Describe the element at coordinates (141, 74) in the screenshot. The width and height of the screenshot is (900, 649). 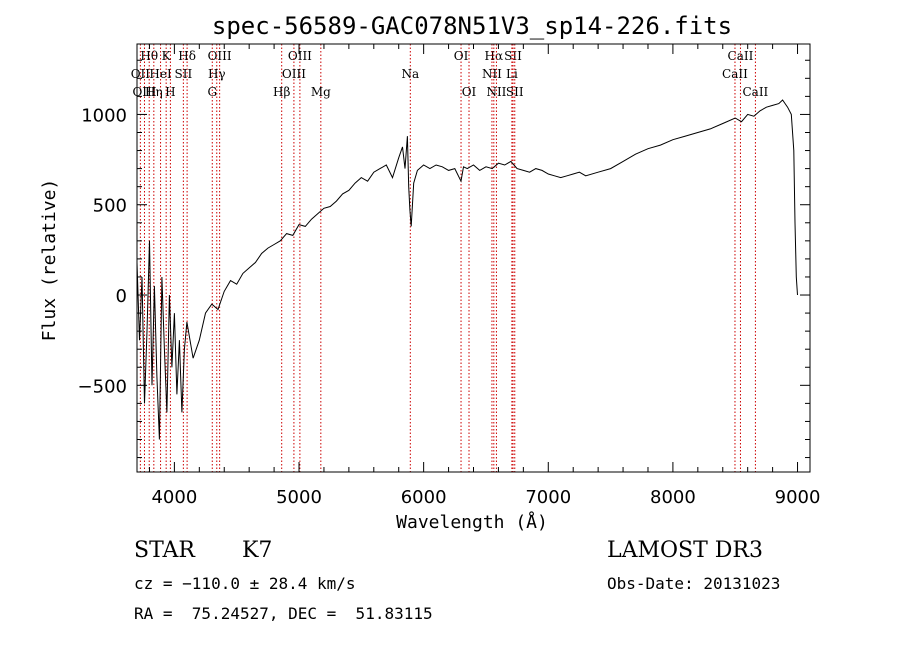
I see `spectral-line-label: OII` at that location.